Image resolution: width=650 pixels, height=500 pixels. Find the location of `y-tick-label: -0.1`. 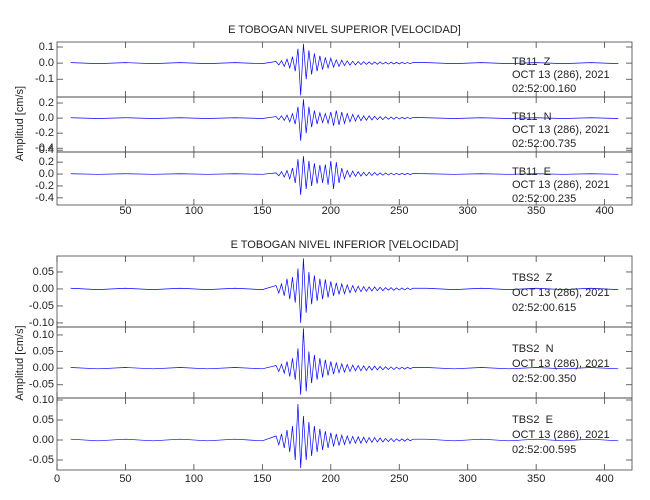

y-tick-label: -0.1 is located at coordinates (44, 79).